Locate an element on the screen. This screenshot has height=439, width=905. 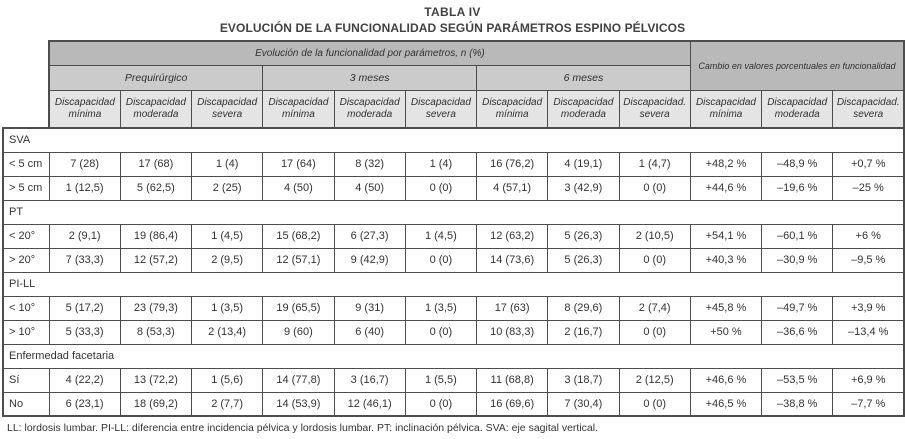
table-cell: –30,9 % is located at coordinates (797, 260).